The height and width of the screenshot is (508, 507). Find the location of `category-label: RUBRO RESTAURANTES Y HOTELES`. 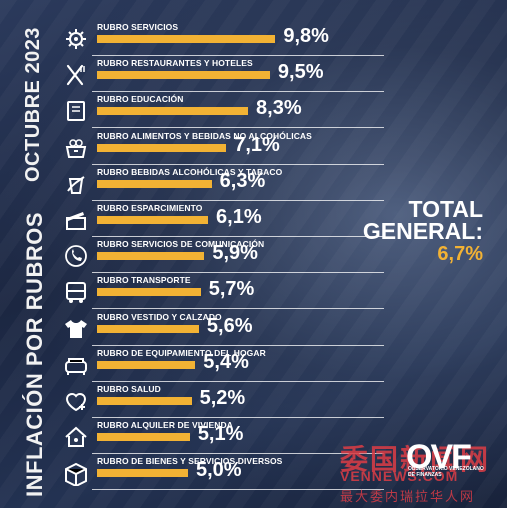

category-label: RUBRO RESTAURANTES Y HOTELES is located at coordinates (175, 63).